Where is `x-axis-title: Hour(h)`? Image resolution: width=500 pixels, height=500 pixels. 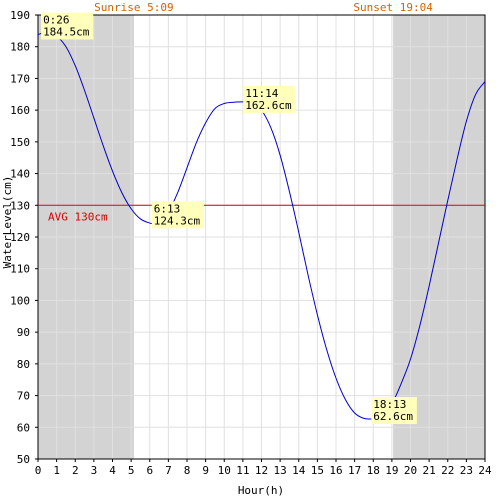 x-axis-title: Hour(h) is located at coordinates (261, 490).